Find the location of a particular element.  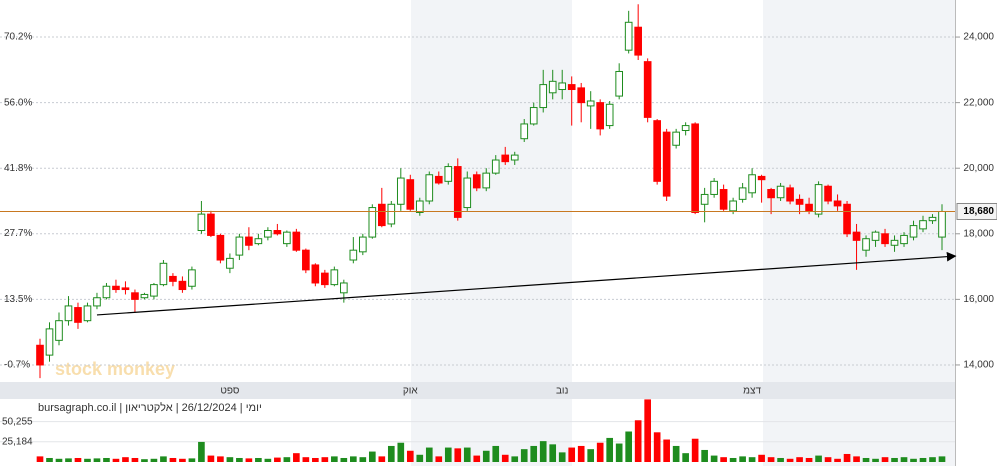

y-tick-label: 14,000 is located at coordinates (978, 365).